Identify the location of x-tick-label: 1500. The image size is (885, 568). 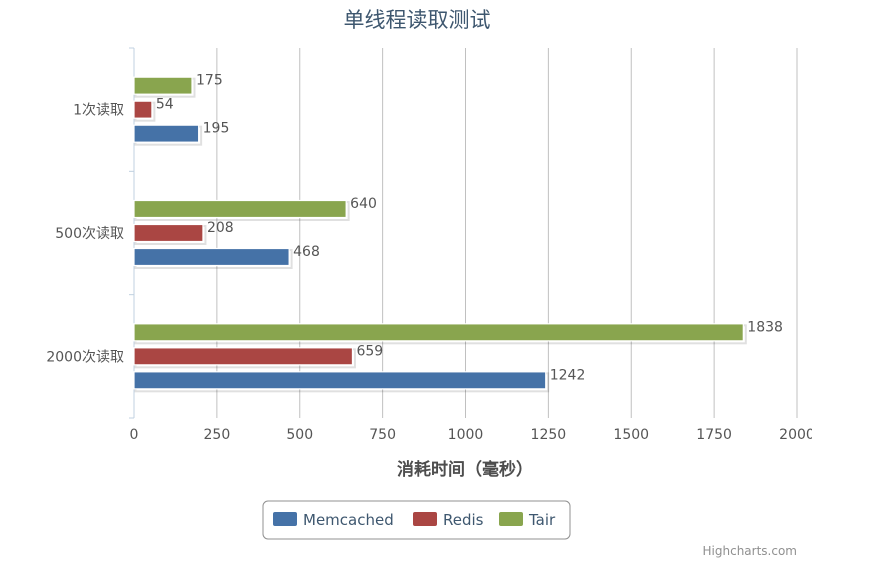
(631, 435).